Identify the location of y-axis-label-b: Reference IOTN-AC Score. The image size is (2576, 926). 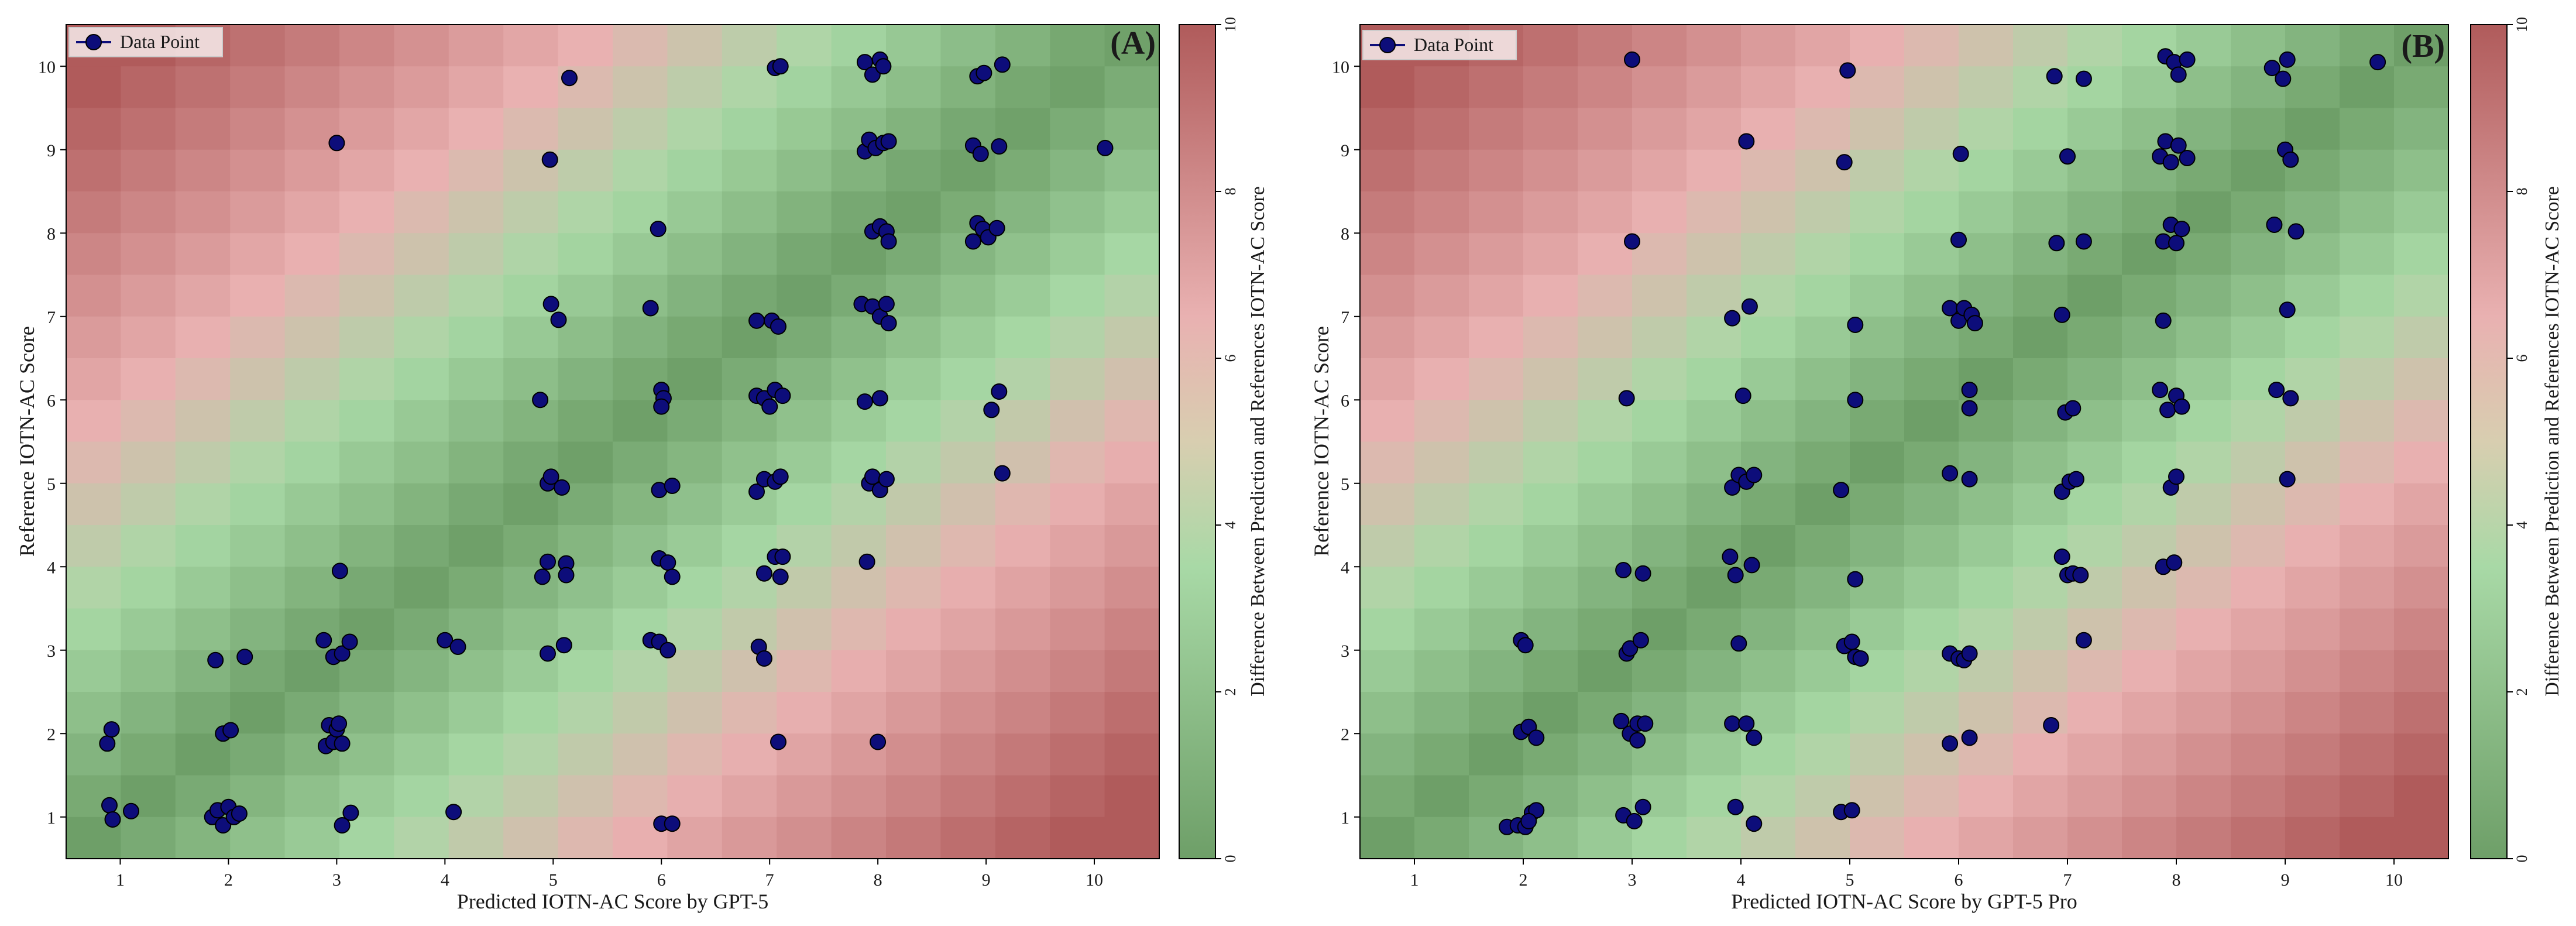
(1321, 441).